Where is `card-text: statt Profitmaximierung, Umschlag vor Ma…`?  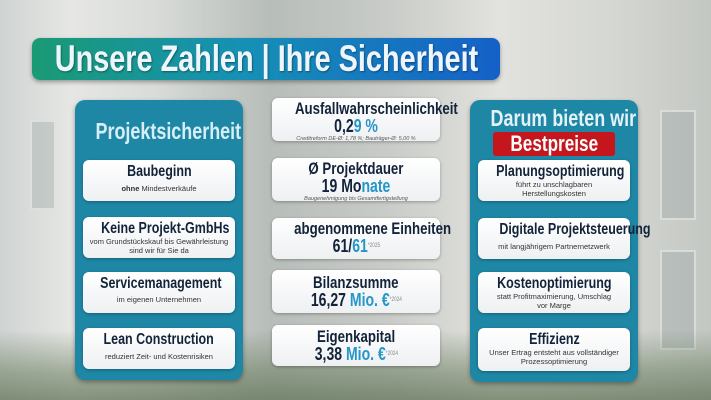 card-text: statt Profitmaximierung, Umschlag vor Ma… is located at coordinates (554, 301).